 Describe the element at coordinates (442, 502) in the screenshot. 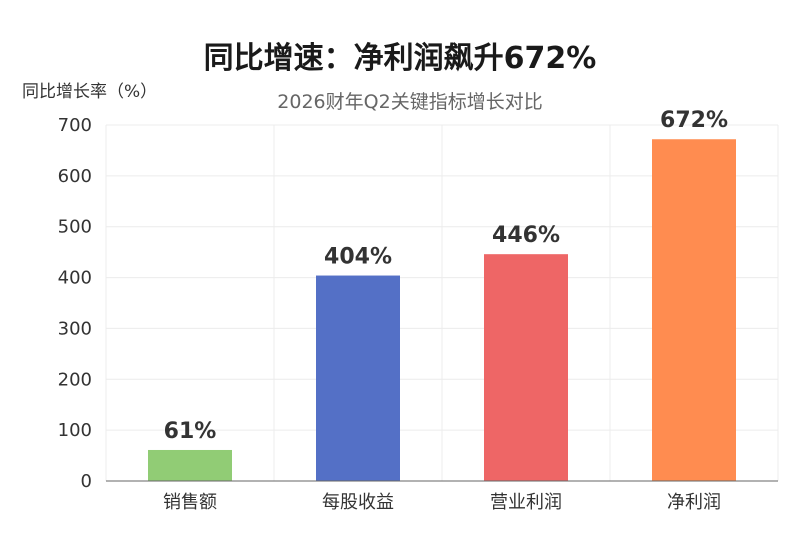

I see `x-axis-ticks: 销售额 每股收益 营业利润 净利润` at that location.